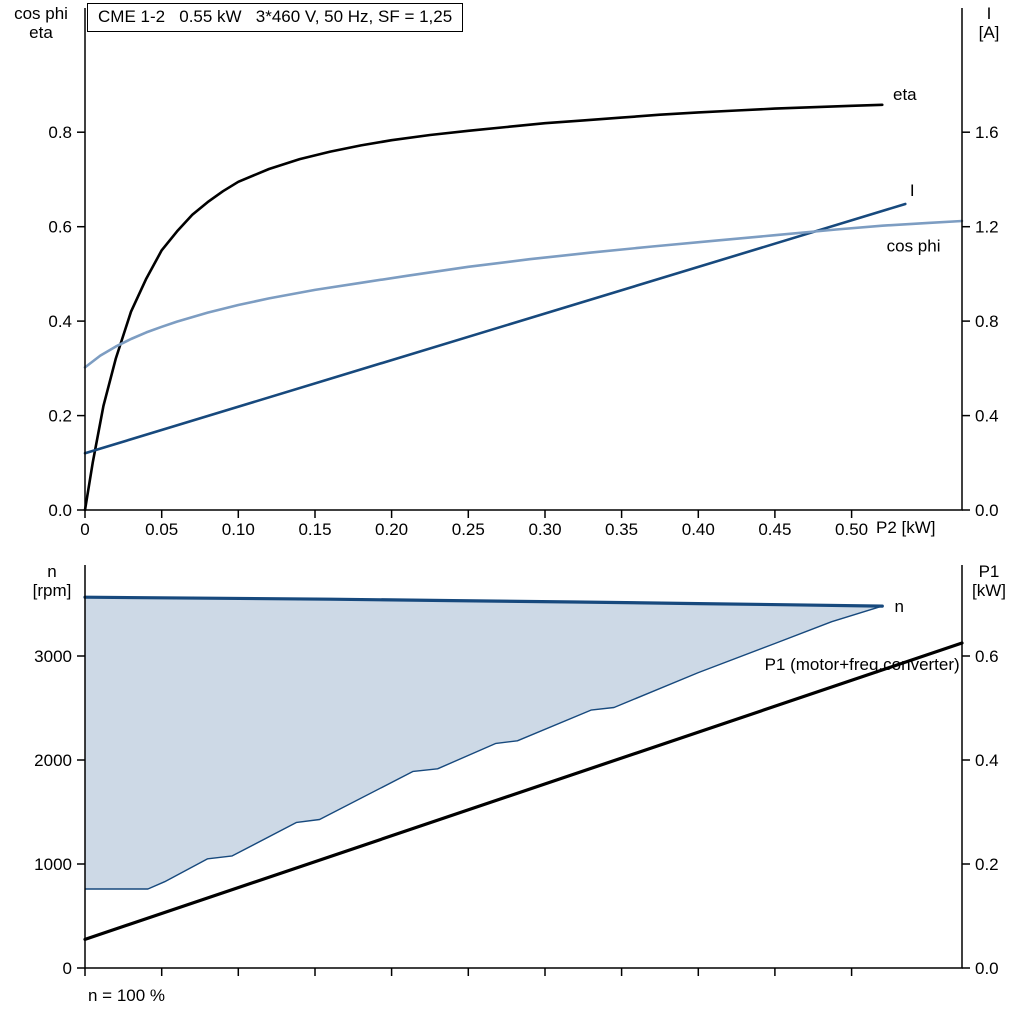 The width and height of the screenshot is (1024, 1024). I want to click on right-tick-label: 1.2, so click(987, 227).